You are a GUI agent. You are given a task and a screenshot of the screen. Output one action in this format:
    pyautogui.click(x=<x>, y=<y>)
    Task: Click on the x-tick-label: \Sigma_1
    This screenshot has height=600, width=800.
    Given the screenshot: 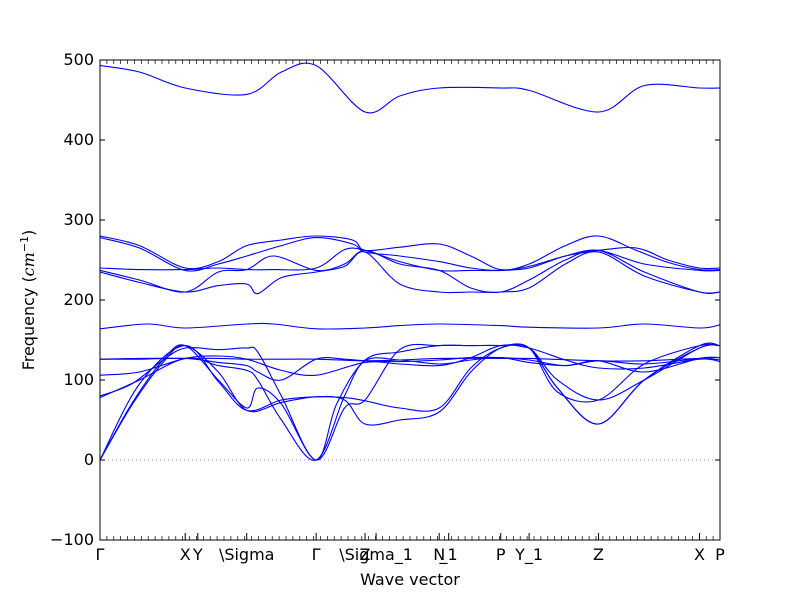 What is the action you would take?
    pyautogui.click(x=376, y=555)
    